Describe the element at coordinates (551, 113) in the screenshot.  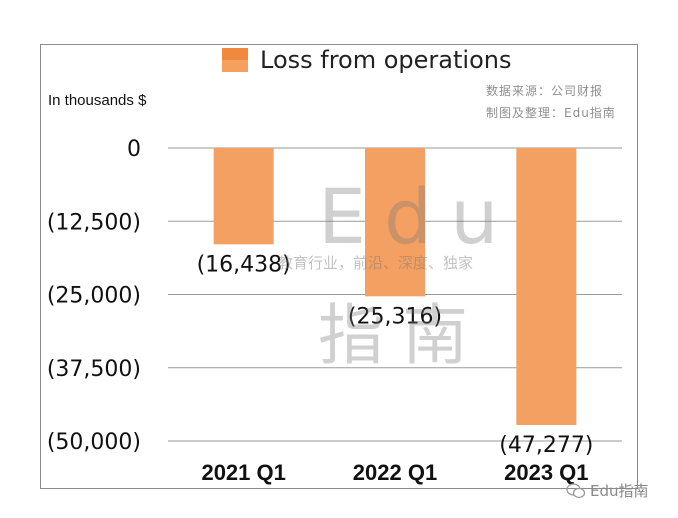
I see `source-line: 制图及整理：Edu指南` at that location.